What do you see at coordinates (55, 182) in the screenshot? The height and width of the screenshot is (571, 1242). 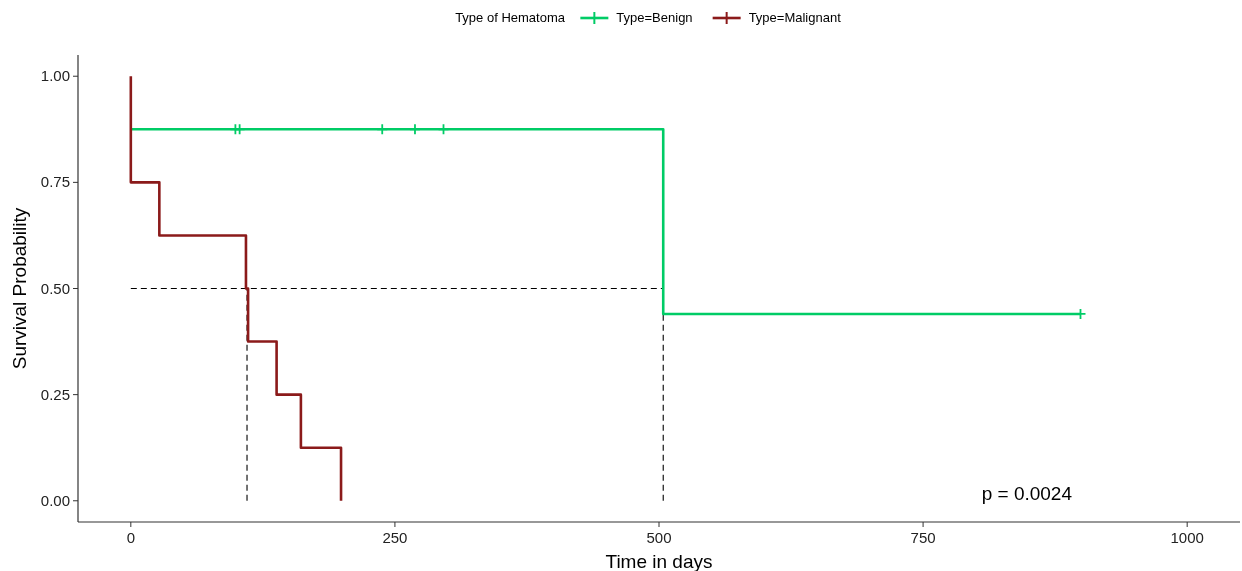 I see `y-tick-label: 0.75` at bounding box center [55, 182].